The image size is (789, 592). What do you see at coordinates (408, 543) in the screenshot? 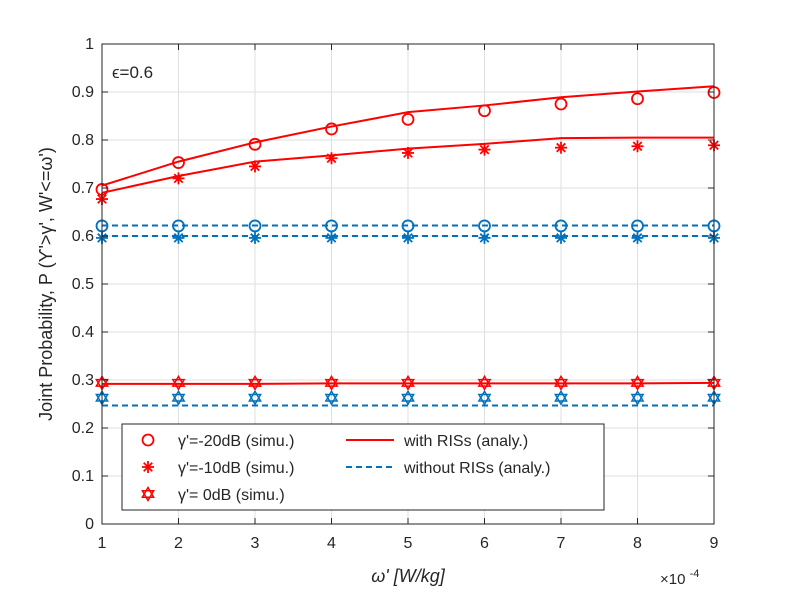
I see `x-tick-label: 5` at bounding box center [408, 543].